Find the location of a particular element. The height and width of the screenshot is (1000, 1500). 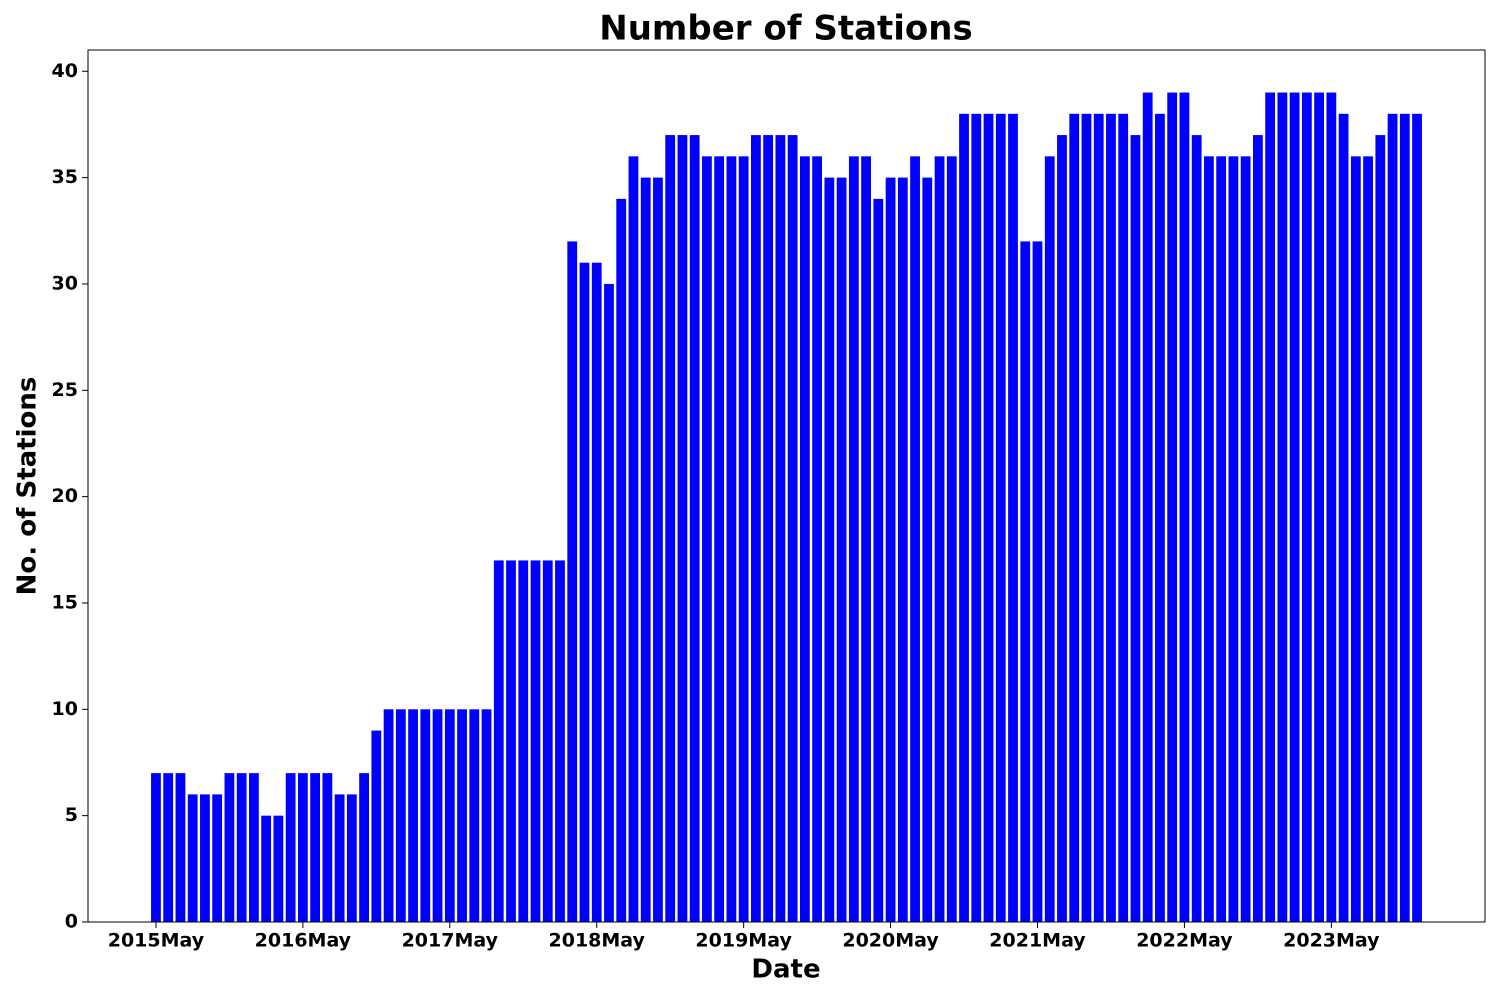

y-tick-label: 30 is located at coordinates (65, 283).